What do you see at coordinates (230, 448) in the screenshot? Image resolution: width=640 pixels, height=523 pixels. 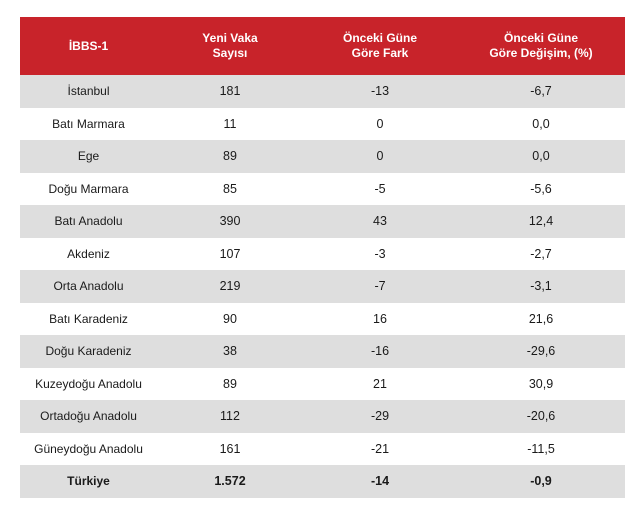 I see `new-cases-cell: 161` at bounding box center [230, 448].